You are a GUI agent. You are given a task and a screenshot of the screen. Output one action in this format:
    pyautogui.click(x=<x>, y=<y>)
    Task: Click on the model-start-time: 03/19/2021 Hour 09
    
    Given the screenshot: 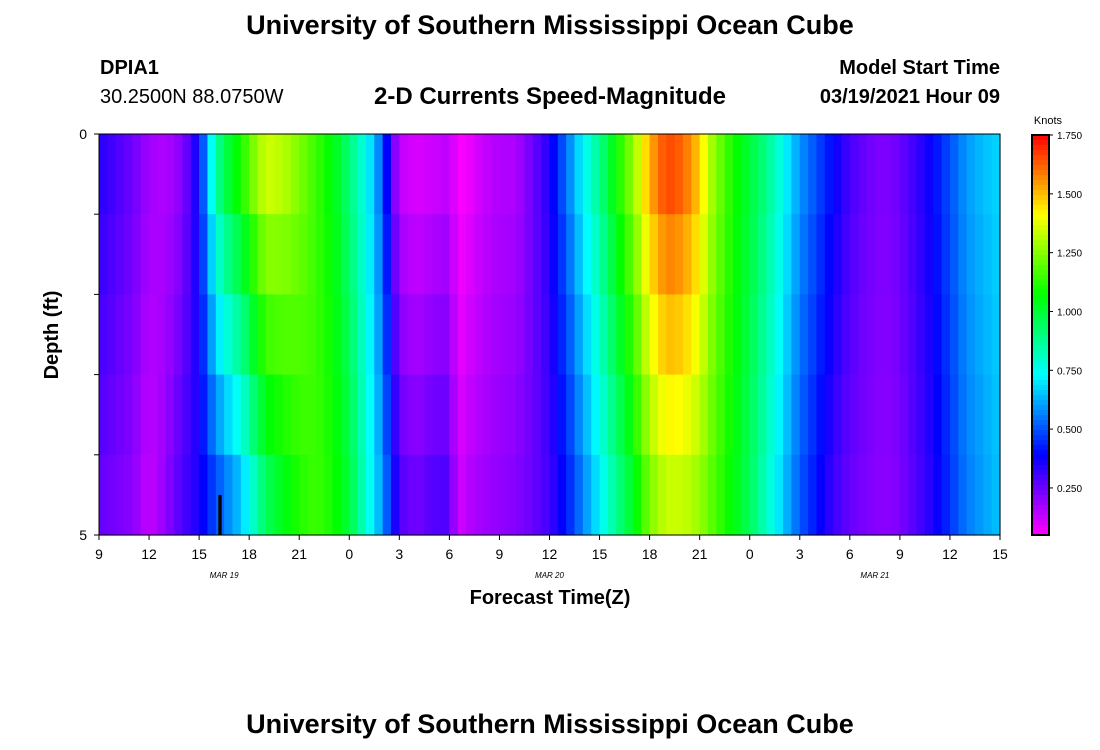 What is the action you would take?
    pyautogui.click(x=909, y=97)
    